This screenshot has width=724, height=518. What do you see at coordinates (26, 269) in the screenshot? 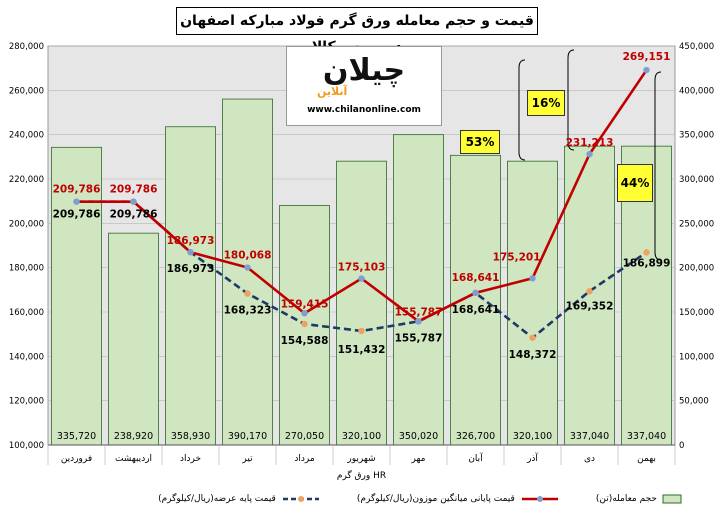
I see `left-axis-tick-label: 180,000` at bounding box center [26, 269].